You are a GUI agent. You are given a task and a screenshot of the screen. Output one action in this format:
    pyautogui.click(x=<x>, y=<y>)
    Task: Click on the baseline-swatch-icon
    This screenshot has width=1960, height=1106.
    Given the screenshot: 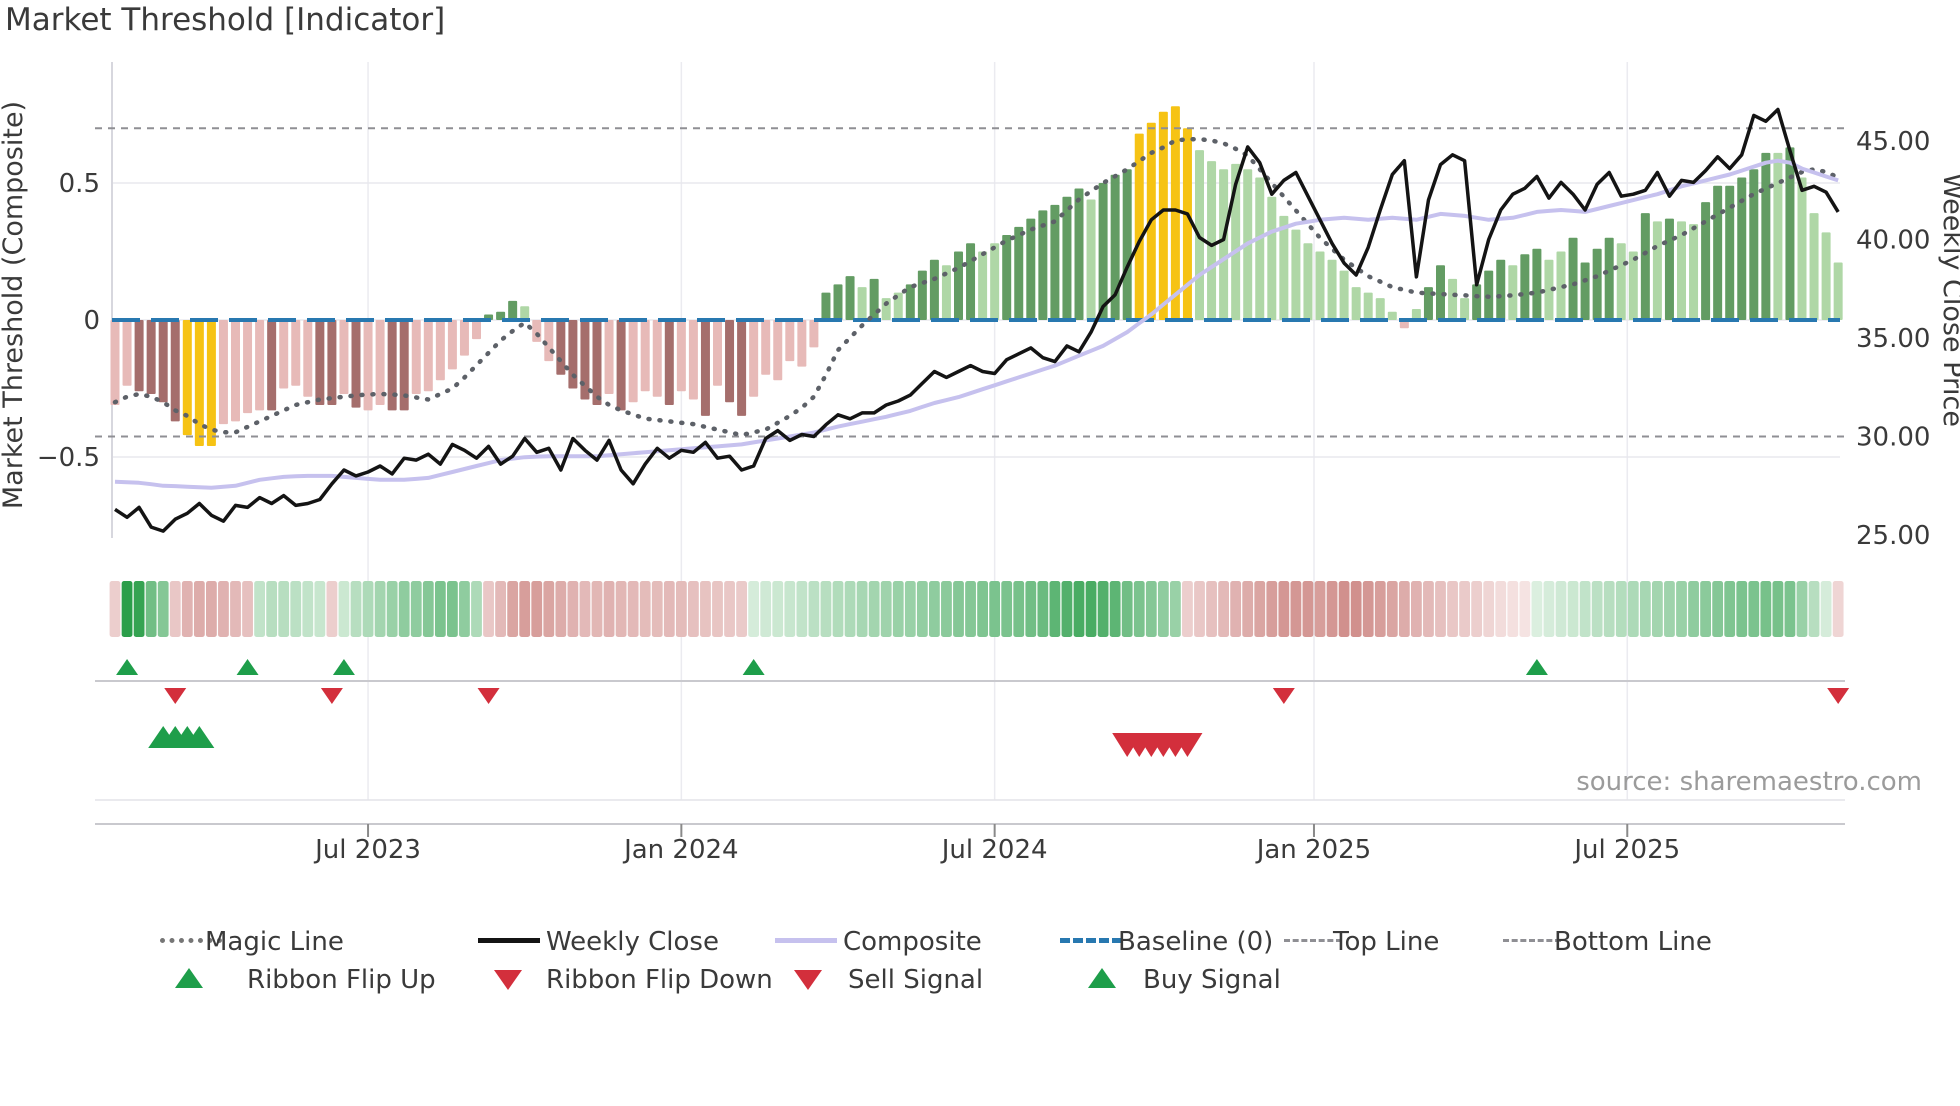 What is the action you would take?
    pyautogui.click(x=1091, y=940)
    